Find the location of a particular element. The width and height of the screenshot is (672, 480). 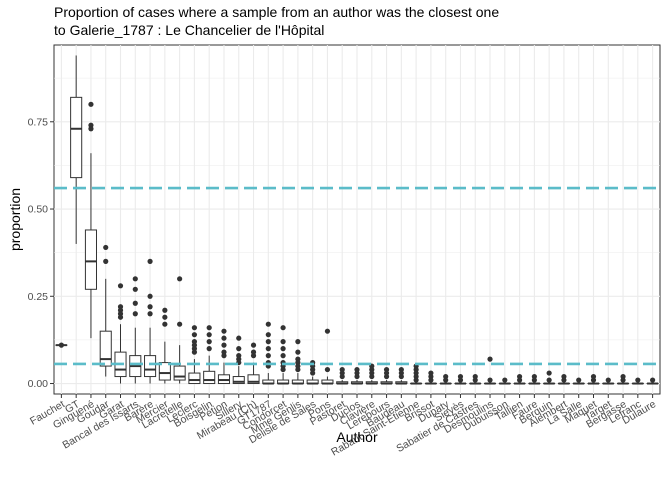

y-axis-title: proportion is located at coordinates (15, 219).